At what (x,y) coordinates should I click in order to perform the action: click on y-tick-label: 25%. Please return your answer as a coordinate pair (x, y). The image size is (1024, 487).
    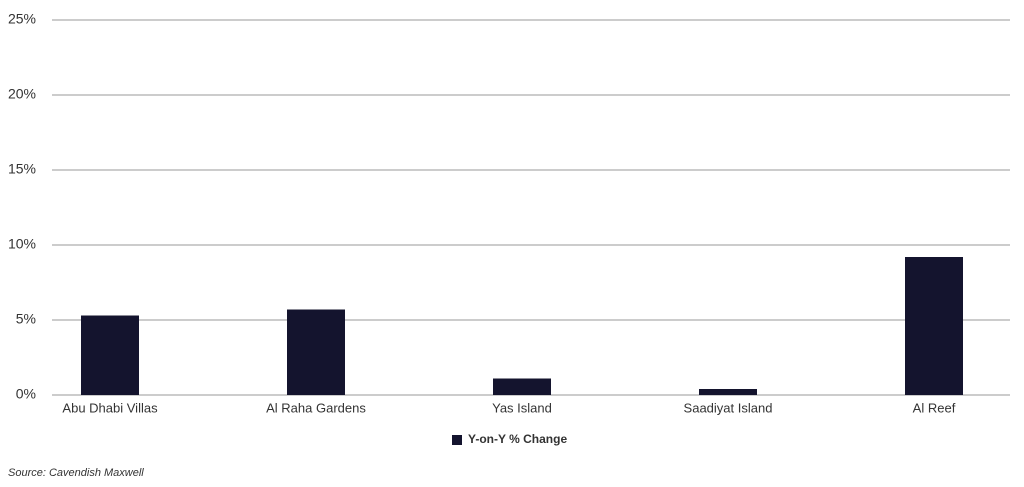
    Looking at the image, I should click on (22, 19).